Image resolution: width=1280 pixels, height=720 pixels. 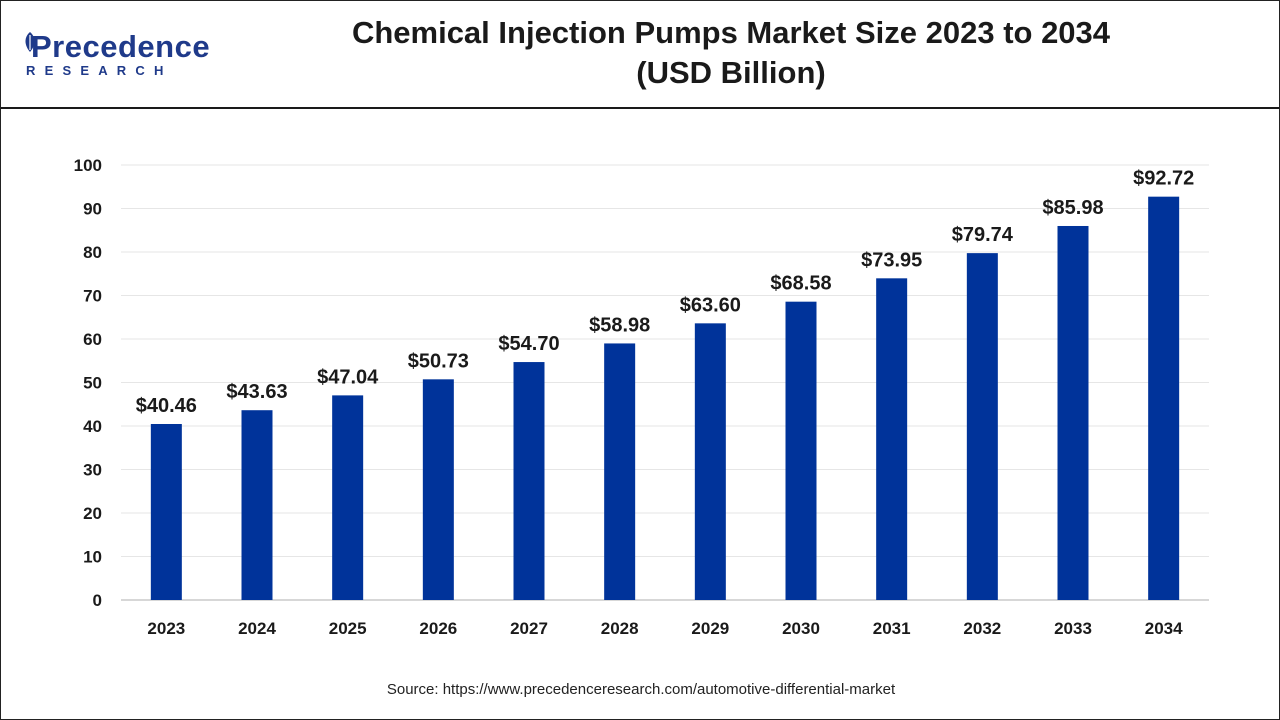 I want to click on bar-2034, so click(x=1164, y=398).